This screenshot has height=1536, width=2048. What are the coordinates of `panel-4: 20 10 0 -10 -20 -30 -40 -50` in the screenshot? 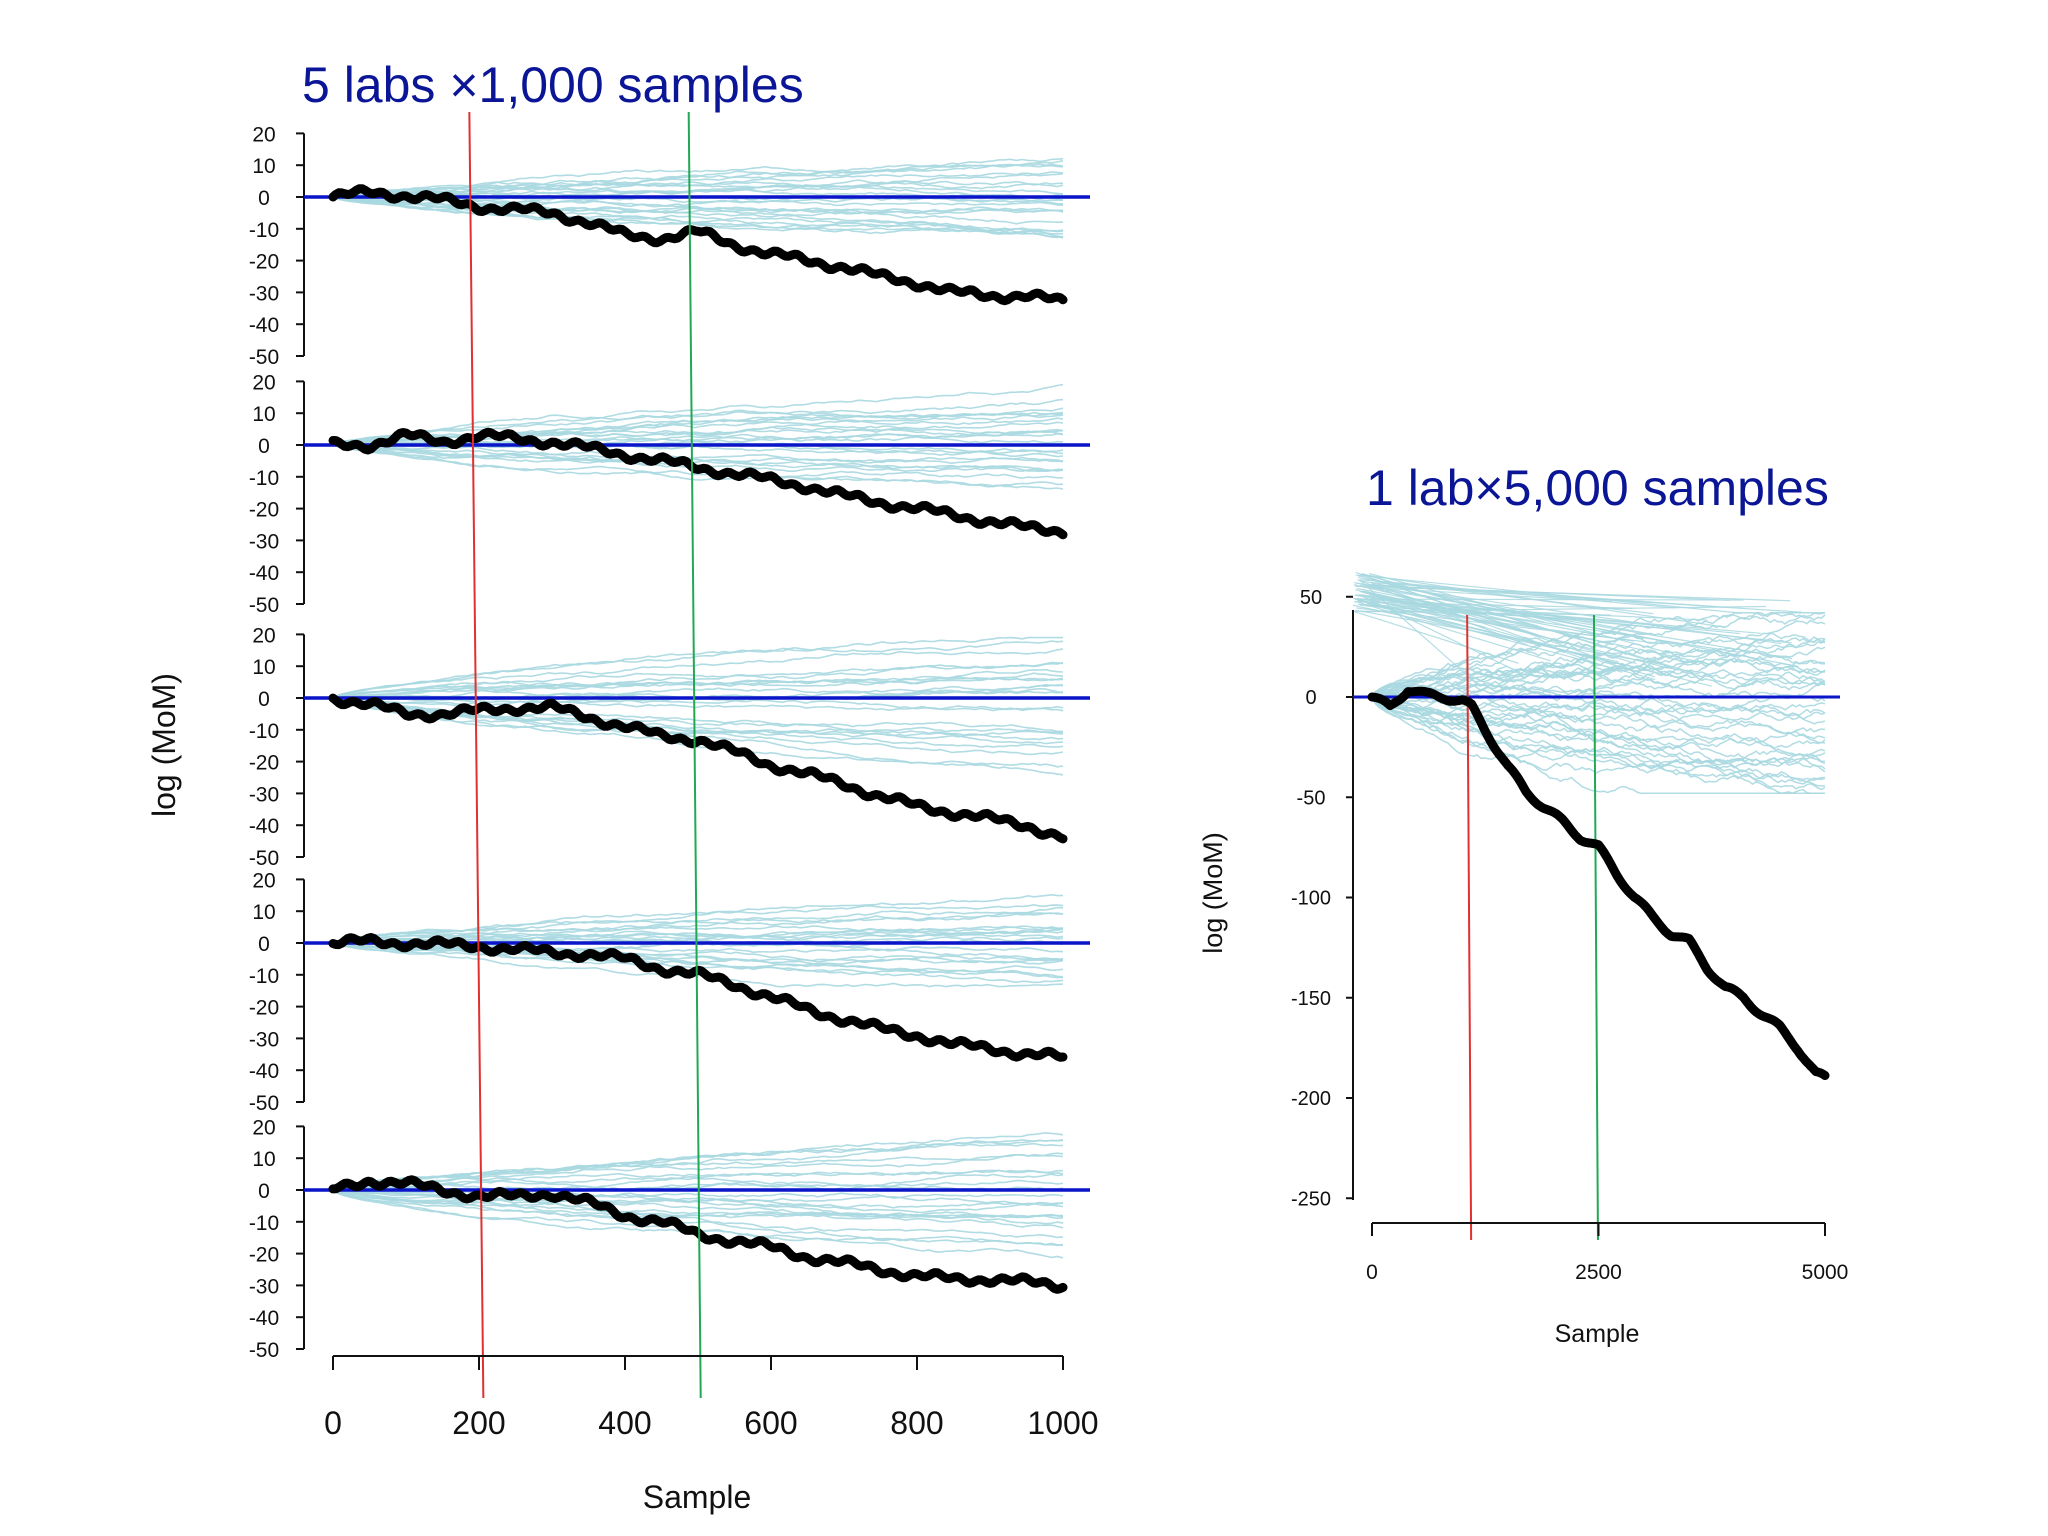 It's located at (669, 992).